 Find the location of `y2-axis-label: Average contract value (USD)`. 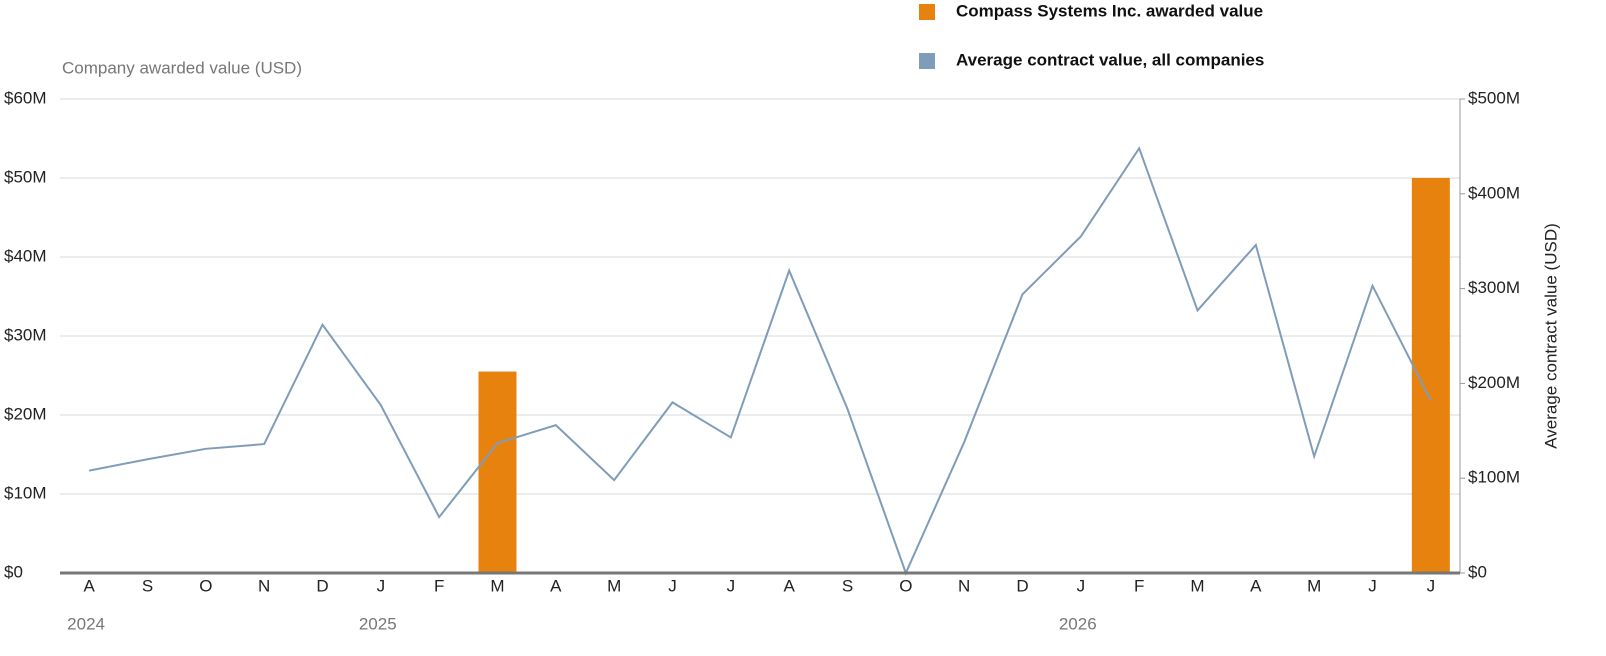

y2-axis-label: Average contract value (USD) is located at coordinates (1550, 336).